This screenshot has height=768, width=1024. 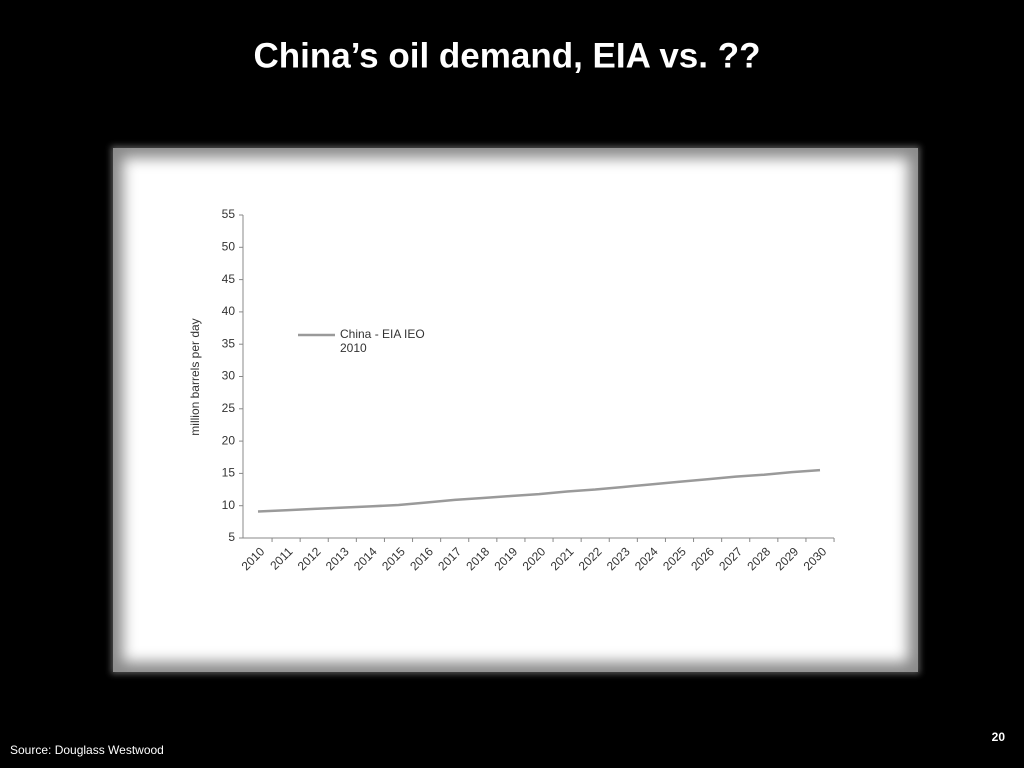 What do you see at coordinates (195, 376) in the screenshot?
I see `y-axis-label: million barrels per day` at bounding box center [195, 376].